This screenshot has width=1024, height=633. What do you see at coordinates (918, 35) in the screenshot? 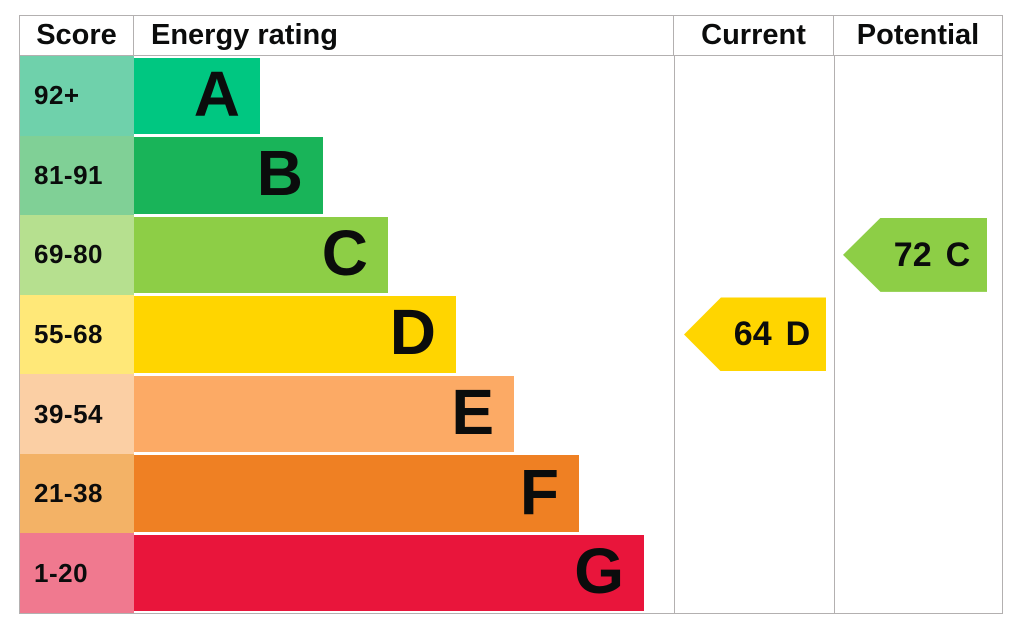
I see `header-potential-label: Potential` at bounding box center [918, 35].